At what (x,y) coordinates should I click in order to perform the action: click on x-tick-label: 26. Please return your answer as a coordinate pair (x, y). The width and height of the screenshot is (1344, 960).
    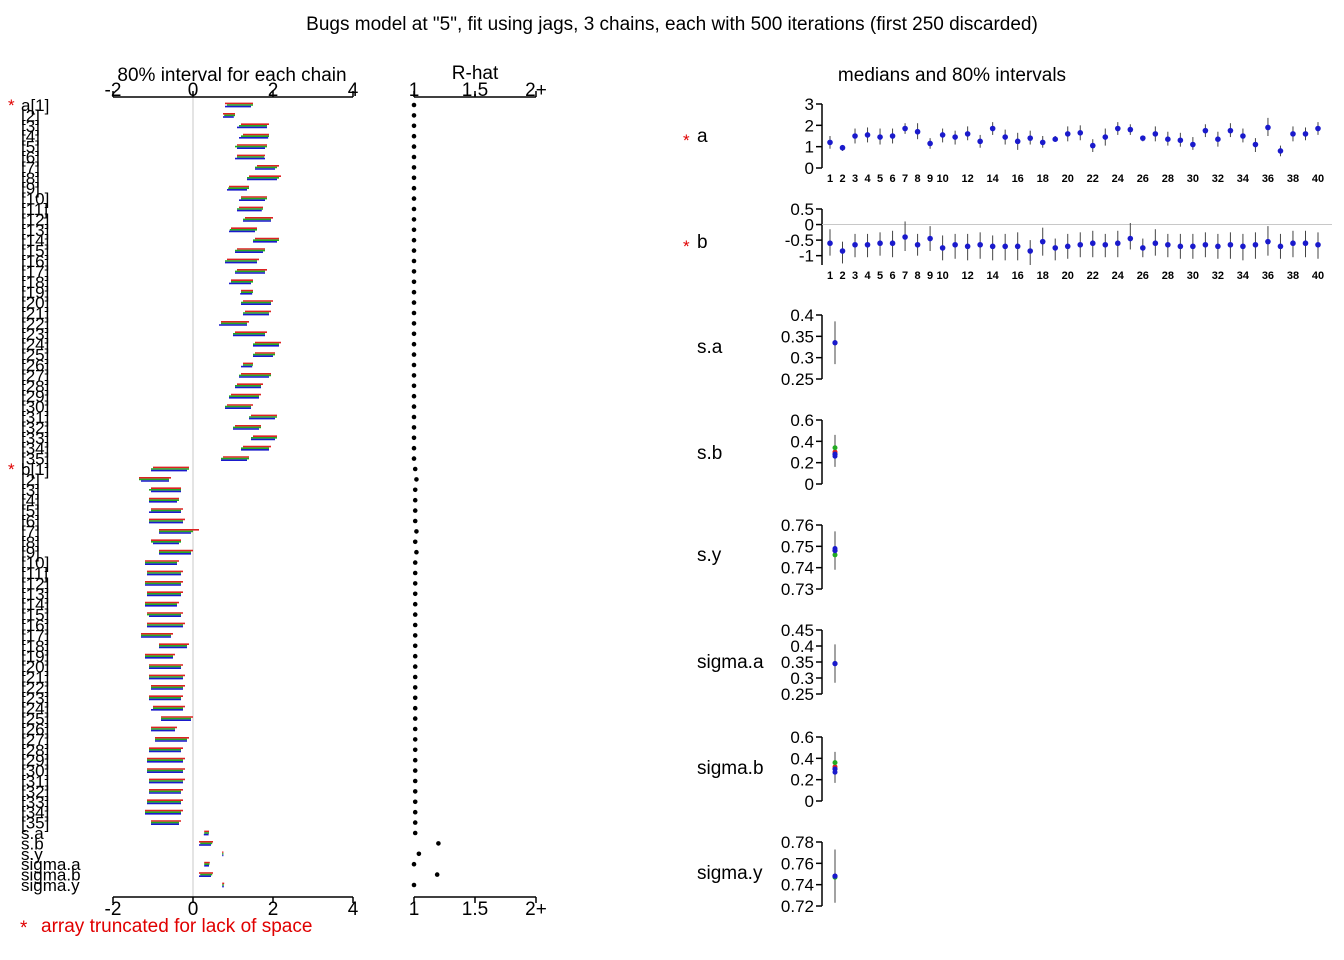
    Looking at the image, I should click on (1143, 179).